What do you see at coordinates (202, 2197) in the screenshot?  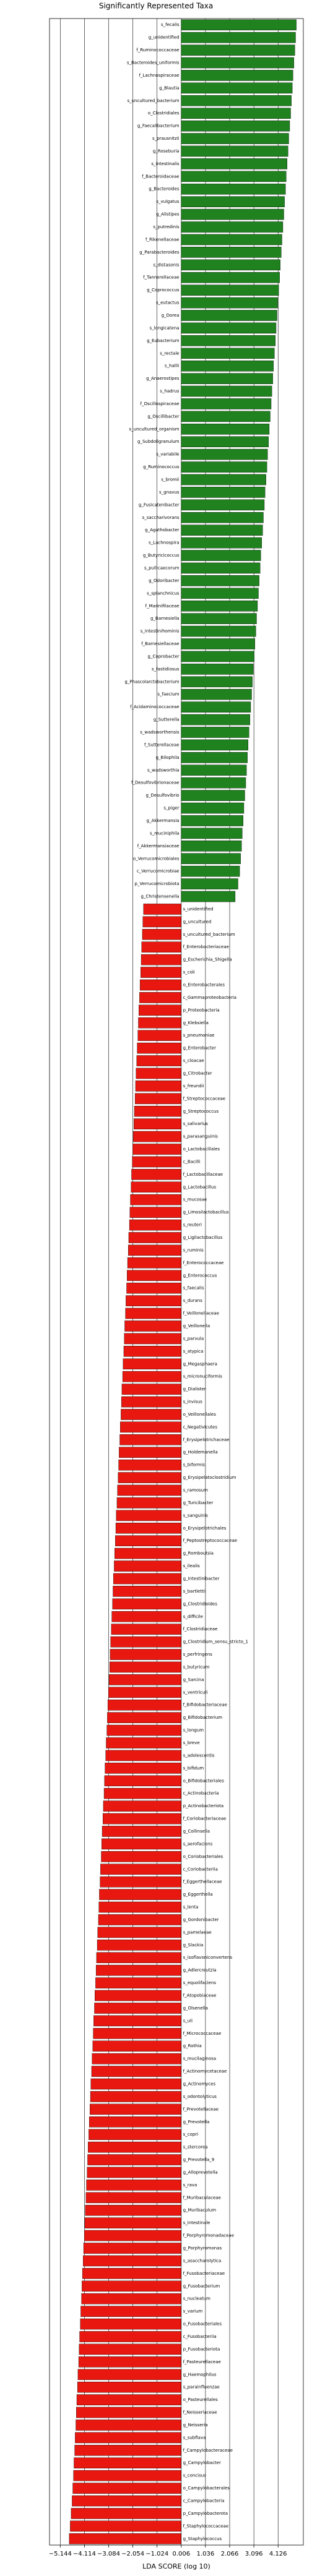 I see `bar-label: f_Muribaculaceae` at bounding box center [202, 2197].